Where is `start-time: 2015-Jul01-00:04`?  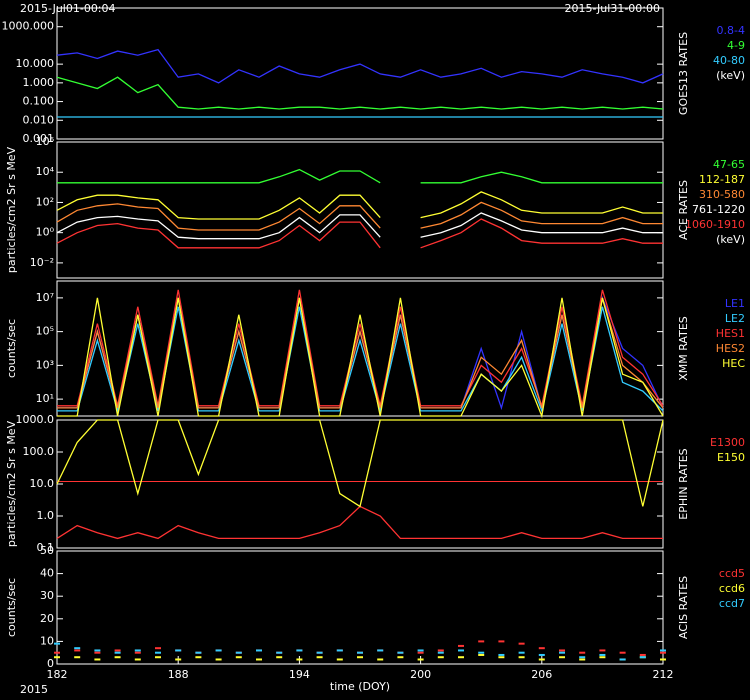
start-time: 2015-Jul01-00:04 is located at coordinates (68, 8).